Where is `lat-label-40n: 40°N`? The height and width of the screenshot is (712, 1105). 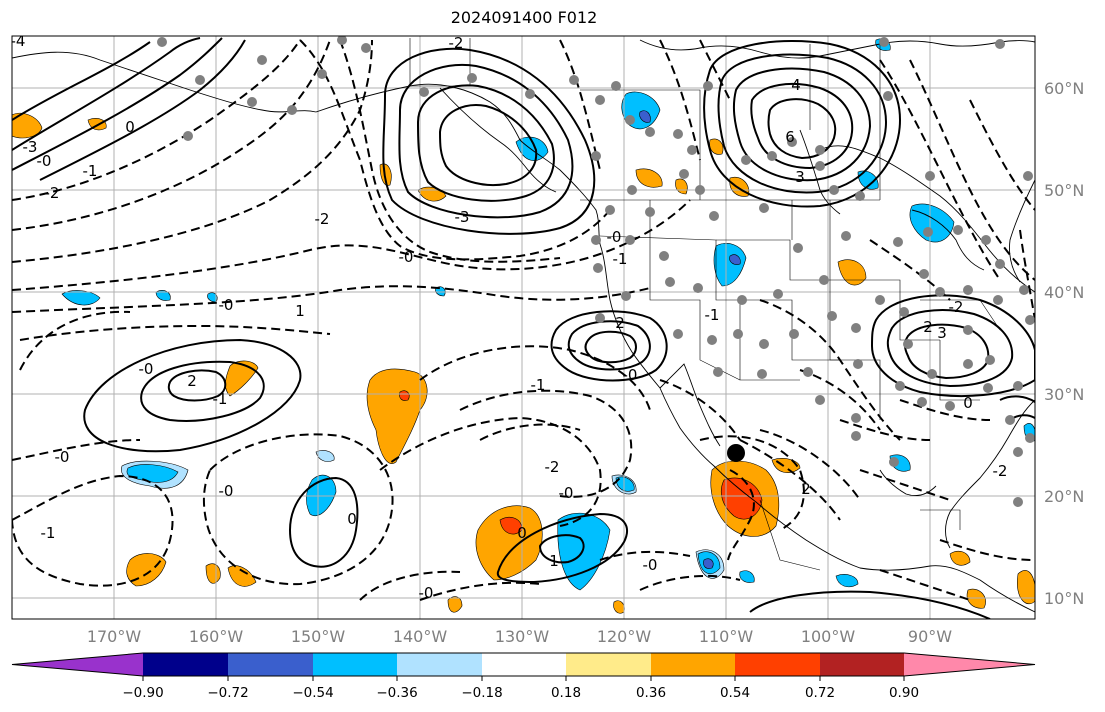 lat-label-40n: 40°N is located at coordinates (1064, 292).